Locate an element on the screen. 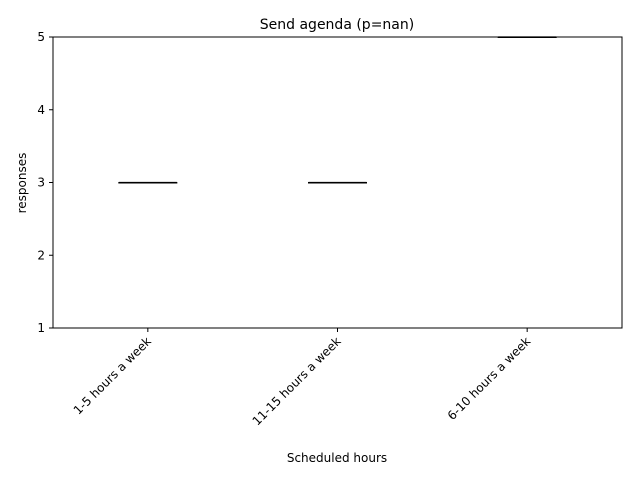 This screenshot has height=480, width=640. x-tick-label: 6-10 hours a week is located at coordinates (489, 378).